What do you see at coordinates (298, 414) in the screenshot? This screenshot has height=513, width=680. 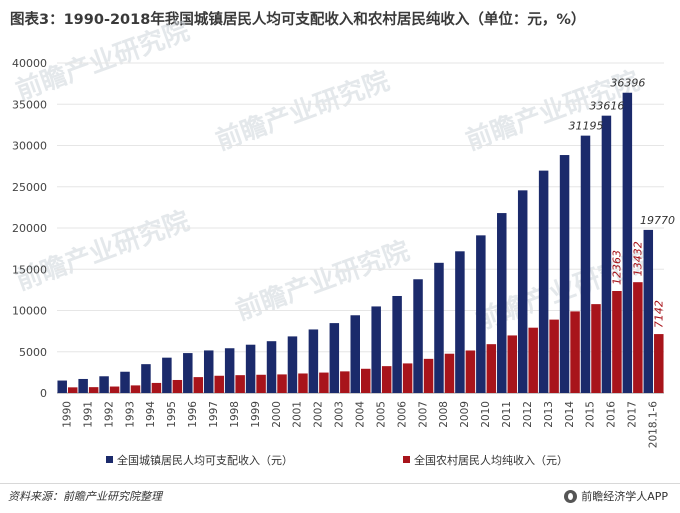 I see `x-tick-label: 2001` at bounding box center [298, 414].